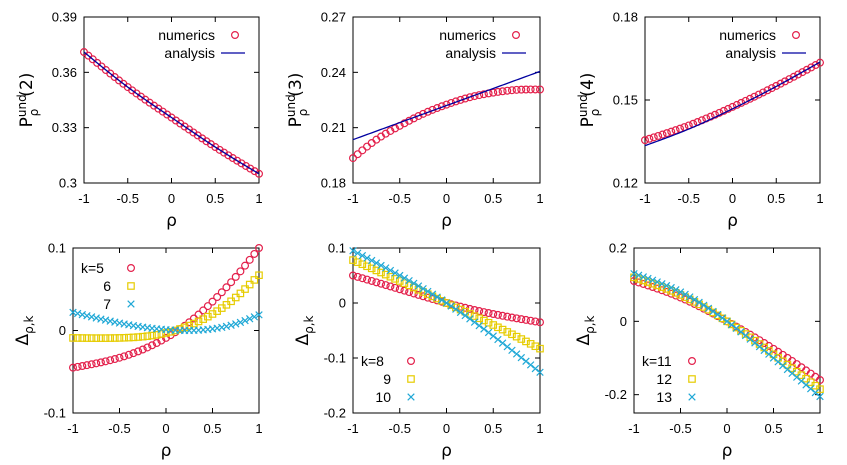 This screenshot has height=465, width=847. What do you see at coordinates (57, 248) in the screenshot?
I see `y-tick-label: 0.1` at bounding box center [57, 248].